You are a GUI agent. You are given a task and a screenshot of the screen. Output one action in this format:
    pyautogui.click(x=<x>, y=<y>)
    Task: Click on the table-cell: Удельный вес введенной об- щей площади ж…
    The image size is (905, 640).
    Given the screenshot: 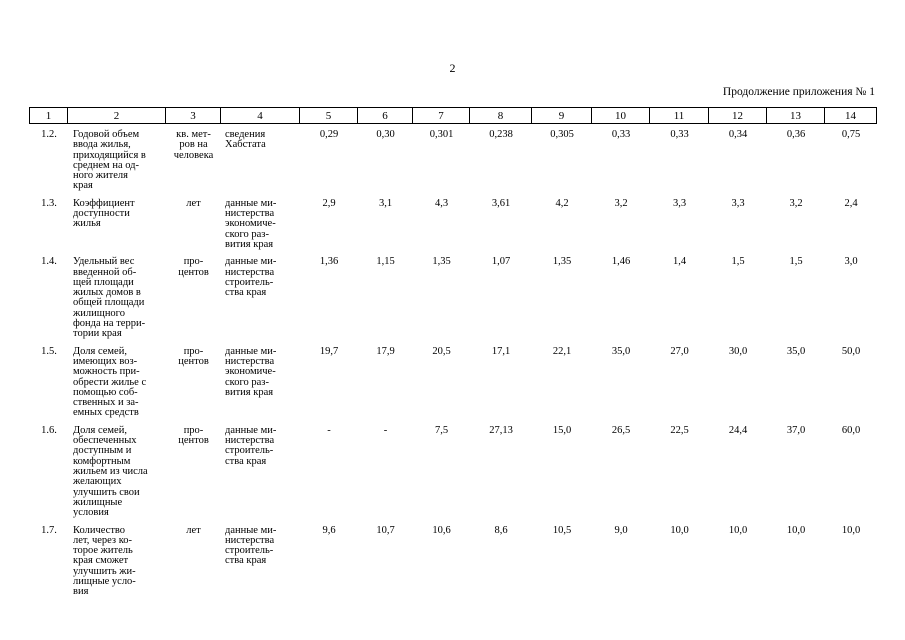 What is the action you would take?
    pyautogui.click(x=109, y=298)
    